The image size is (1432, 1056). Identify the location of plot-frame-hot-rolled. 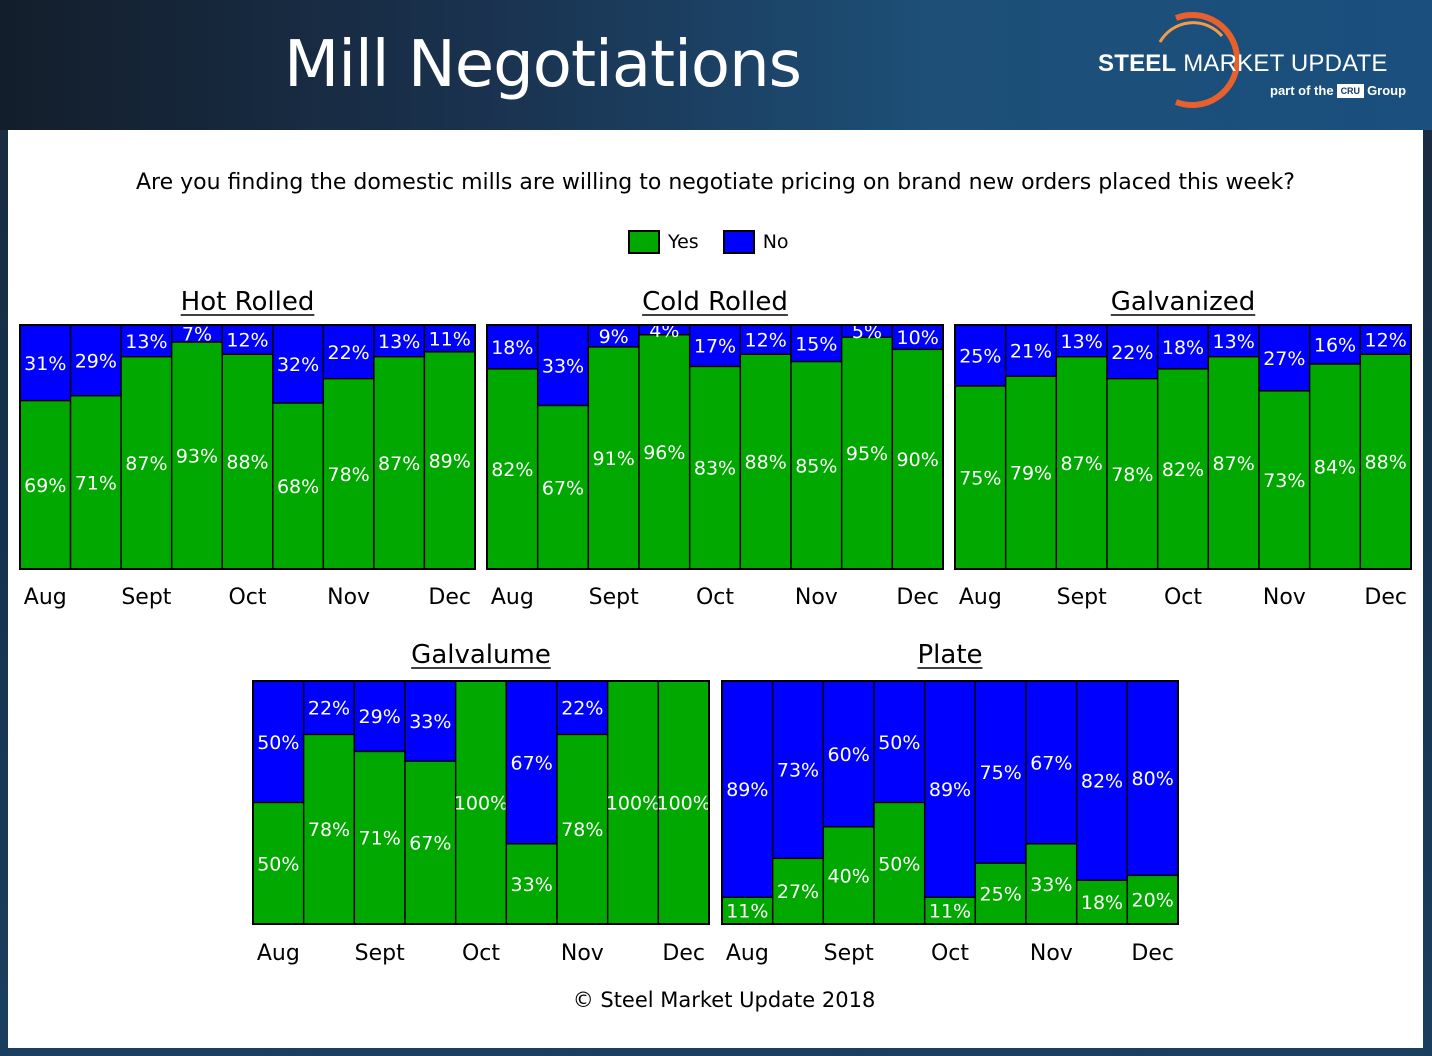
(247, 447).